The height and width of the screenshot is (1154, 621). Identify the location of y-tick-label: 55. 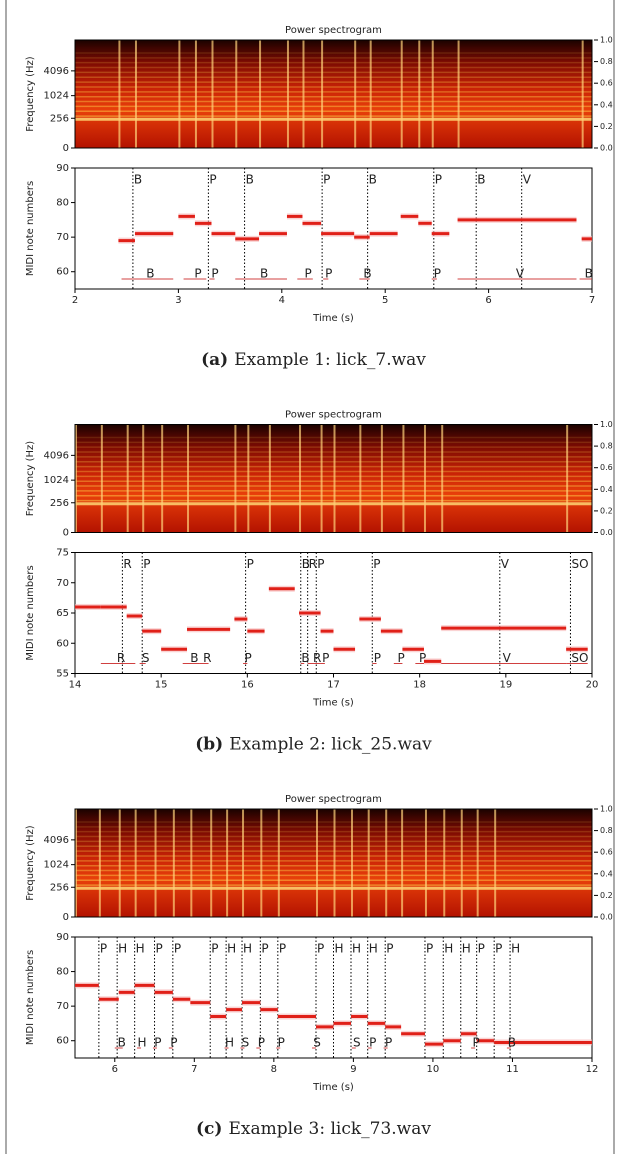
(62, 674).